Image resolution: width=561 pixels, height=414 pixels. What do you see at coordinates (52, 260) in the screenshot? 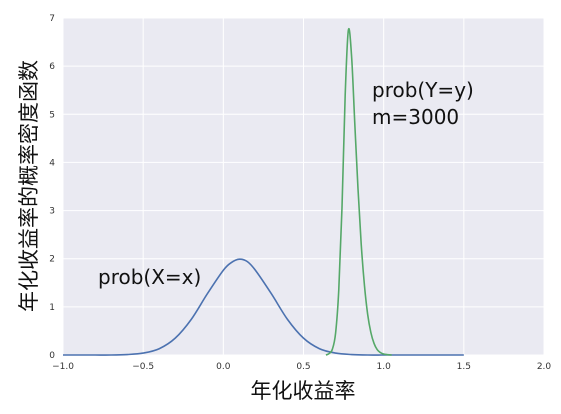
I see `y-tick-label: 2` at bounding box center [52, 260].